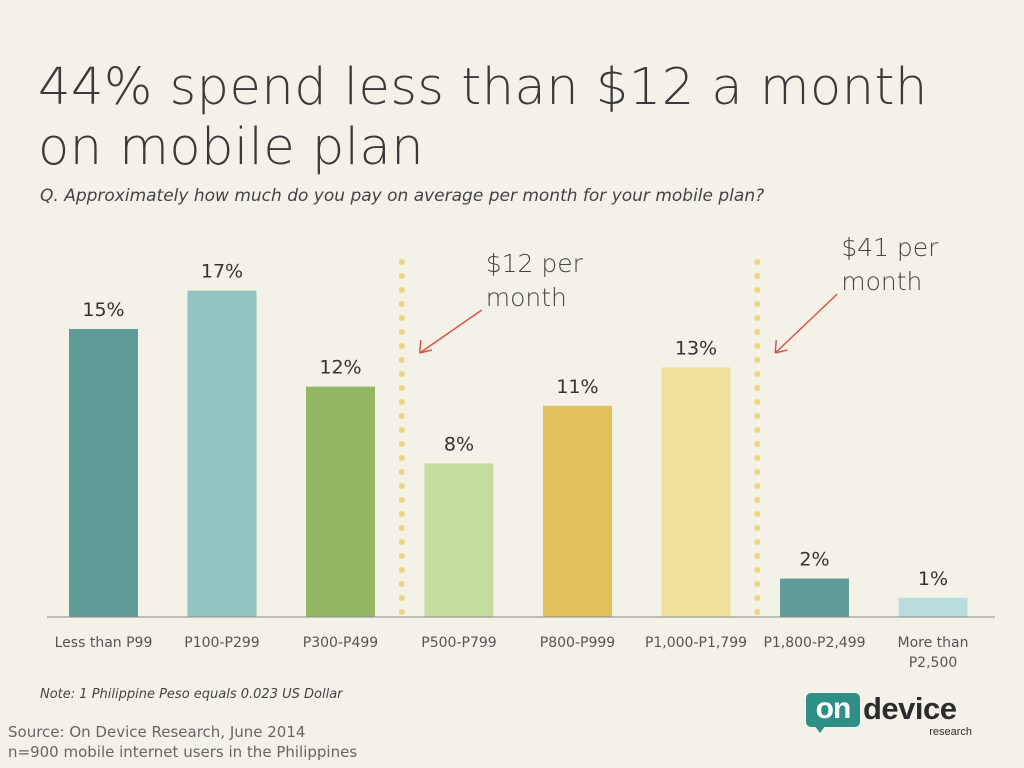 Image resolution: width=1024 pixels, height=768 pixels. Describe the element at coordinates (103, 310) in the screenshot. I see `data-label: 15%` at that location.